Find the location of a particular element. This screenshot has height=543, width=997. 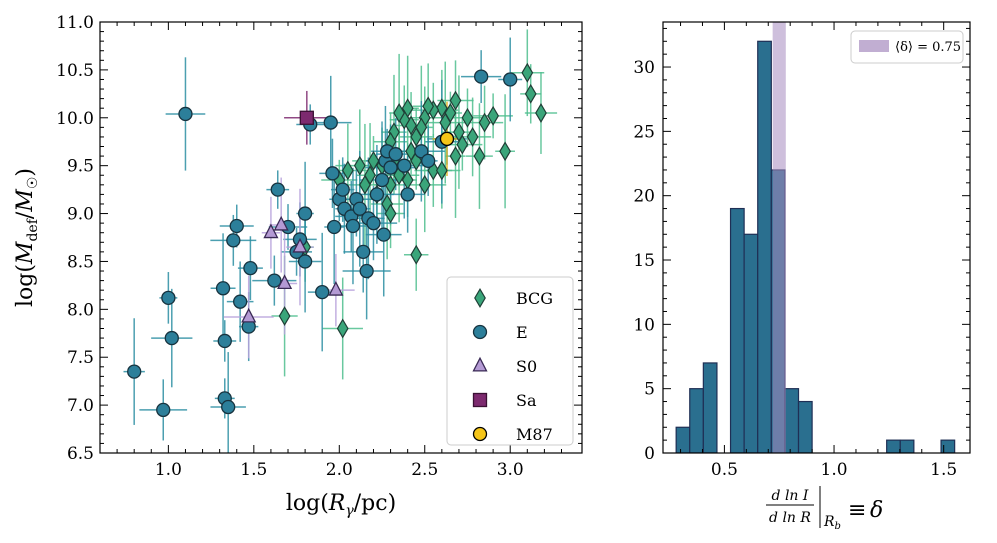

legend-label-E: E is located at coordinates (522, 332).